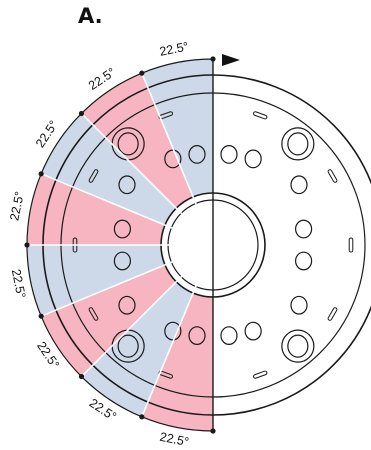 The width and height of the screenshot is (371, 450). What do you see at coordinates (173, 48) in the screenshot?
I see `angle-label-1: 22.5°` at bounding box center [173, 48].